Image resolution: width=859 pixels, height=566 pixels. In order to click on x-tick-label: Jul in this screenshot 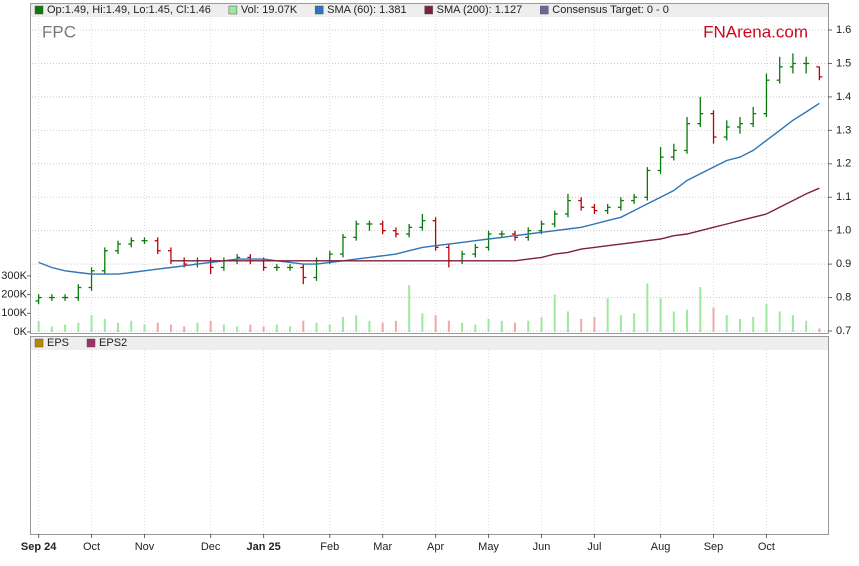, I will do `click(594, 547)`.